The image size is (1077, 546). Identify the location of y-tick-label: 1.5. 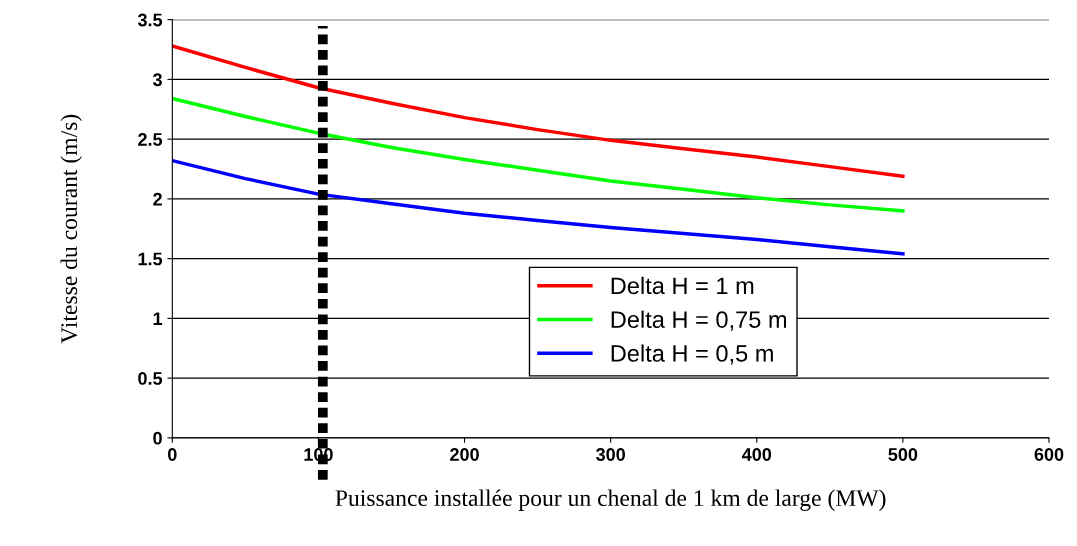
(150, 259).